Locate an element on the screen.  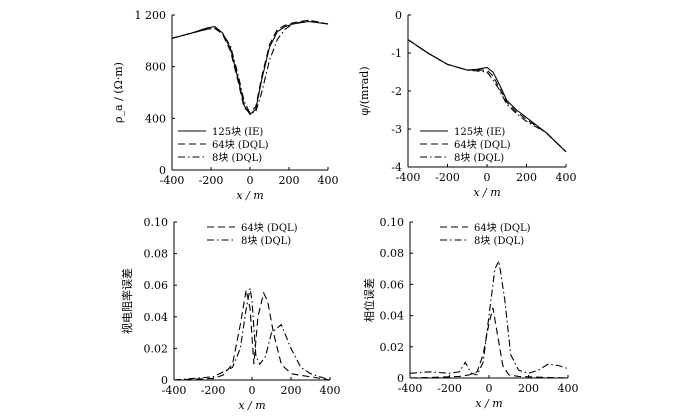
y-tick-label: -3 is located at coordinates (396, 129).